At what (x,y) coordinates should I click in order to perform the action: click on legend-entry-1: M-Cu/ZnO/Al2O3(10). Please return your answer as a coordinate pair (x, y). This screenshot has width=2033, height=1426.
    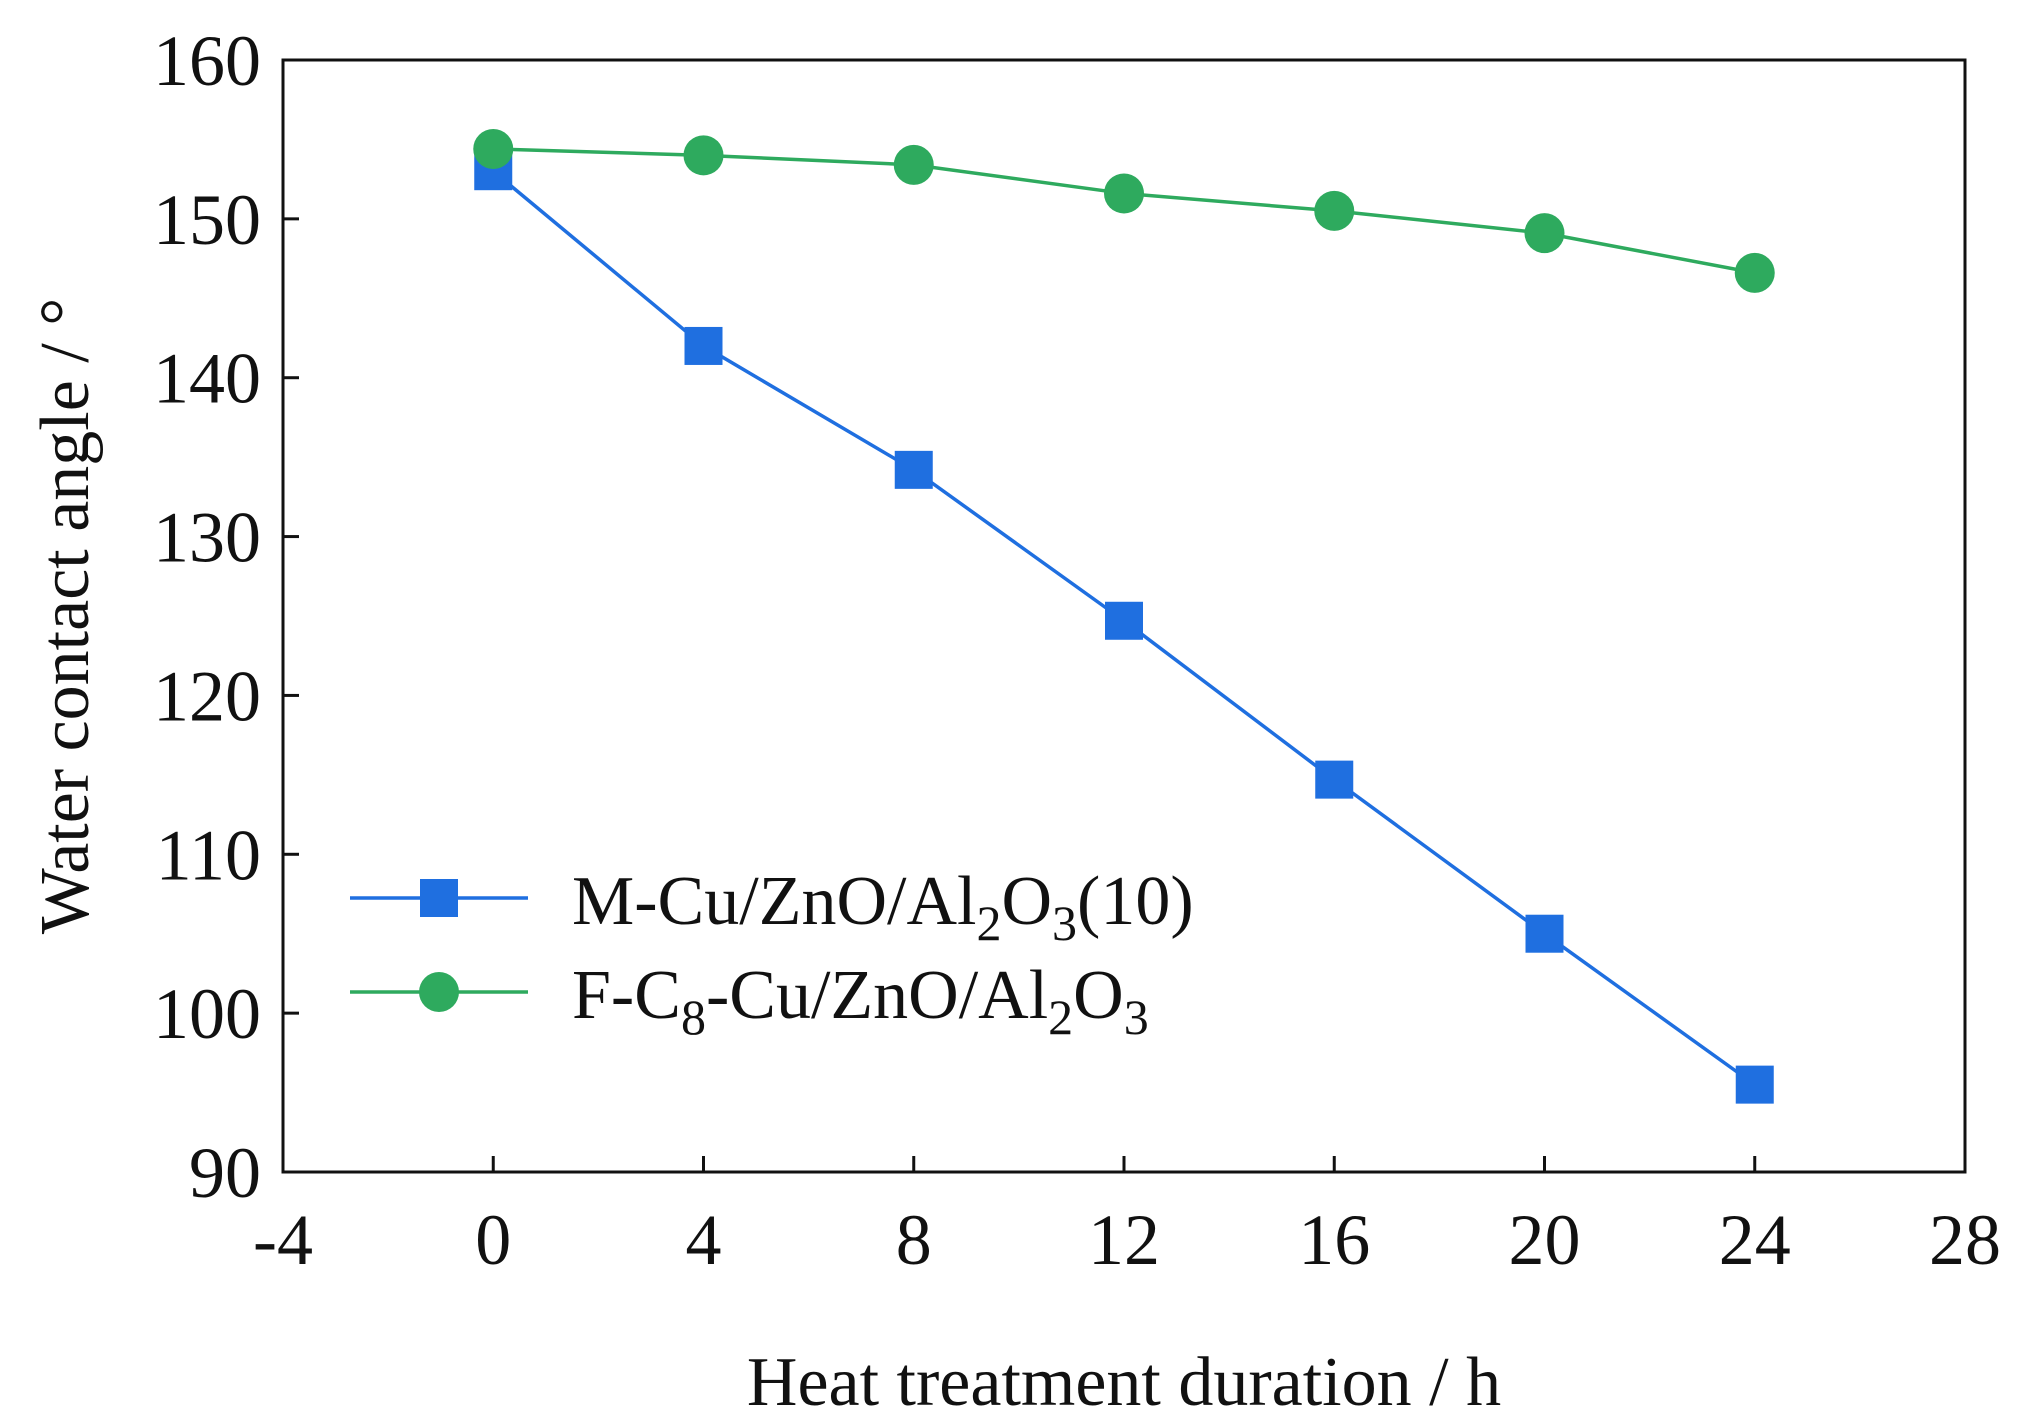
    Looking at the image, I should click on (772, 907).